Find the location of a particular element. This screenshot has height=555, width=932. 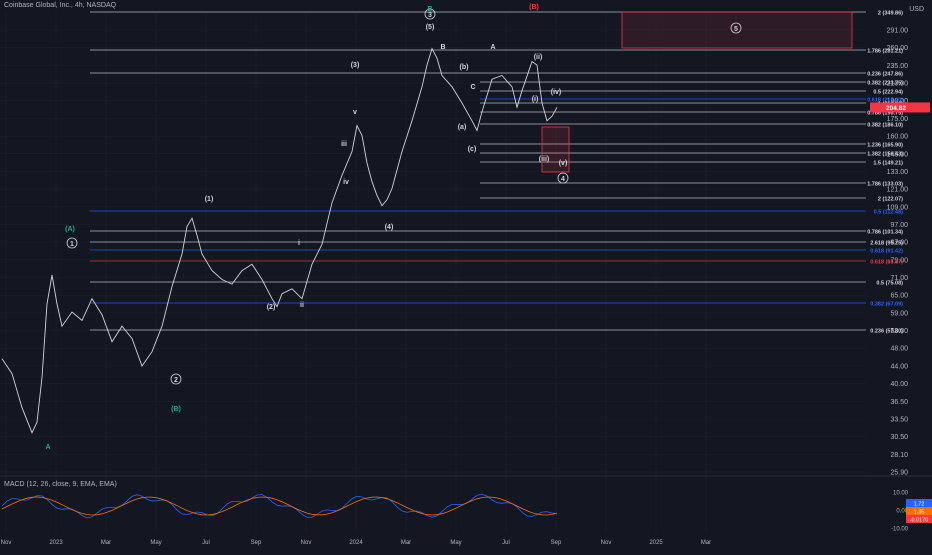

x-tick-label: Mar is located at coordinates (106, 543).